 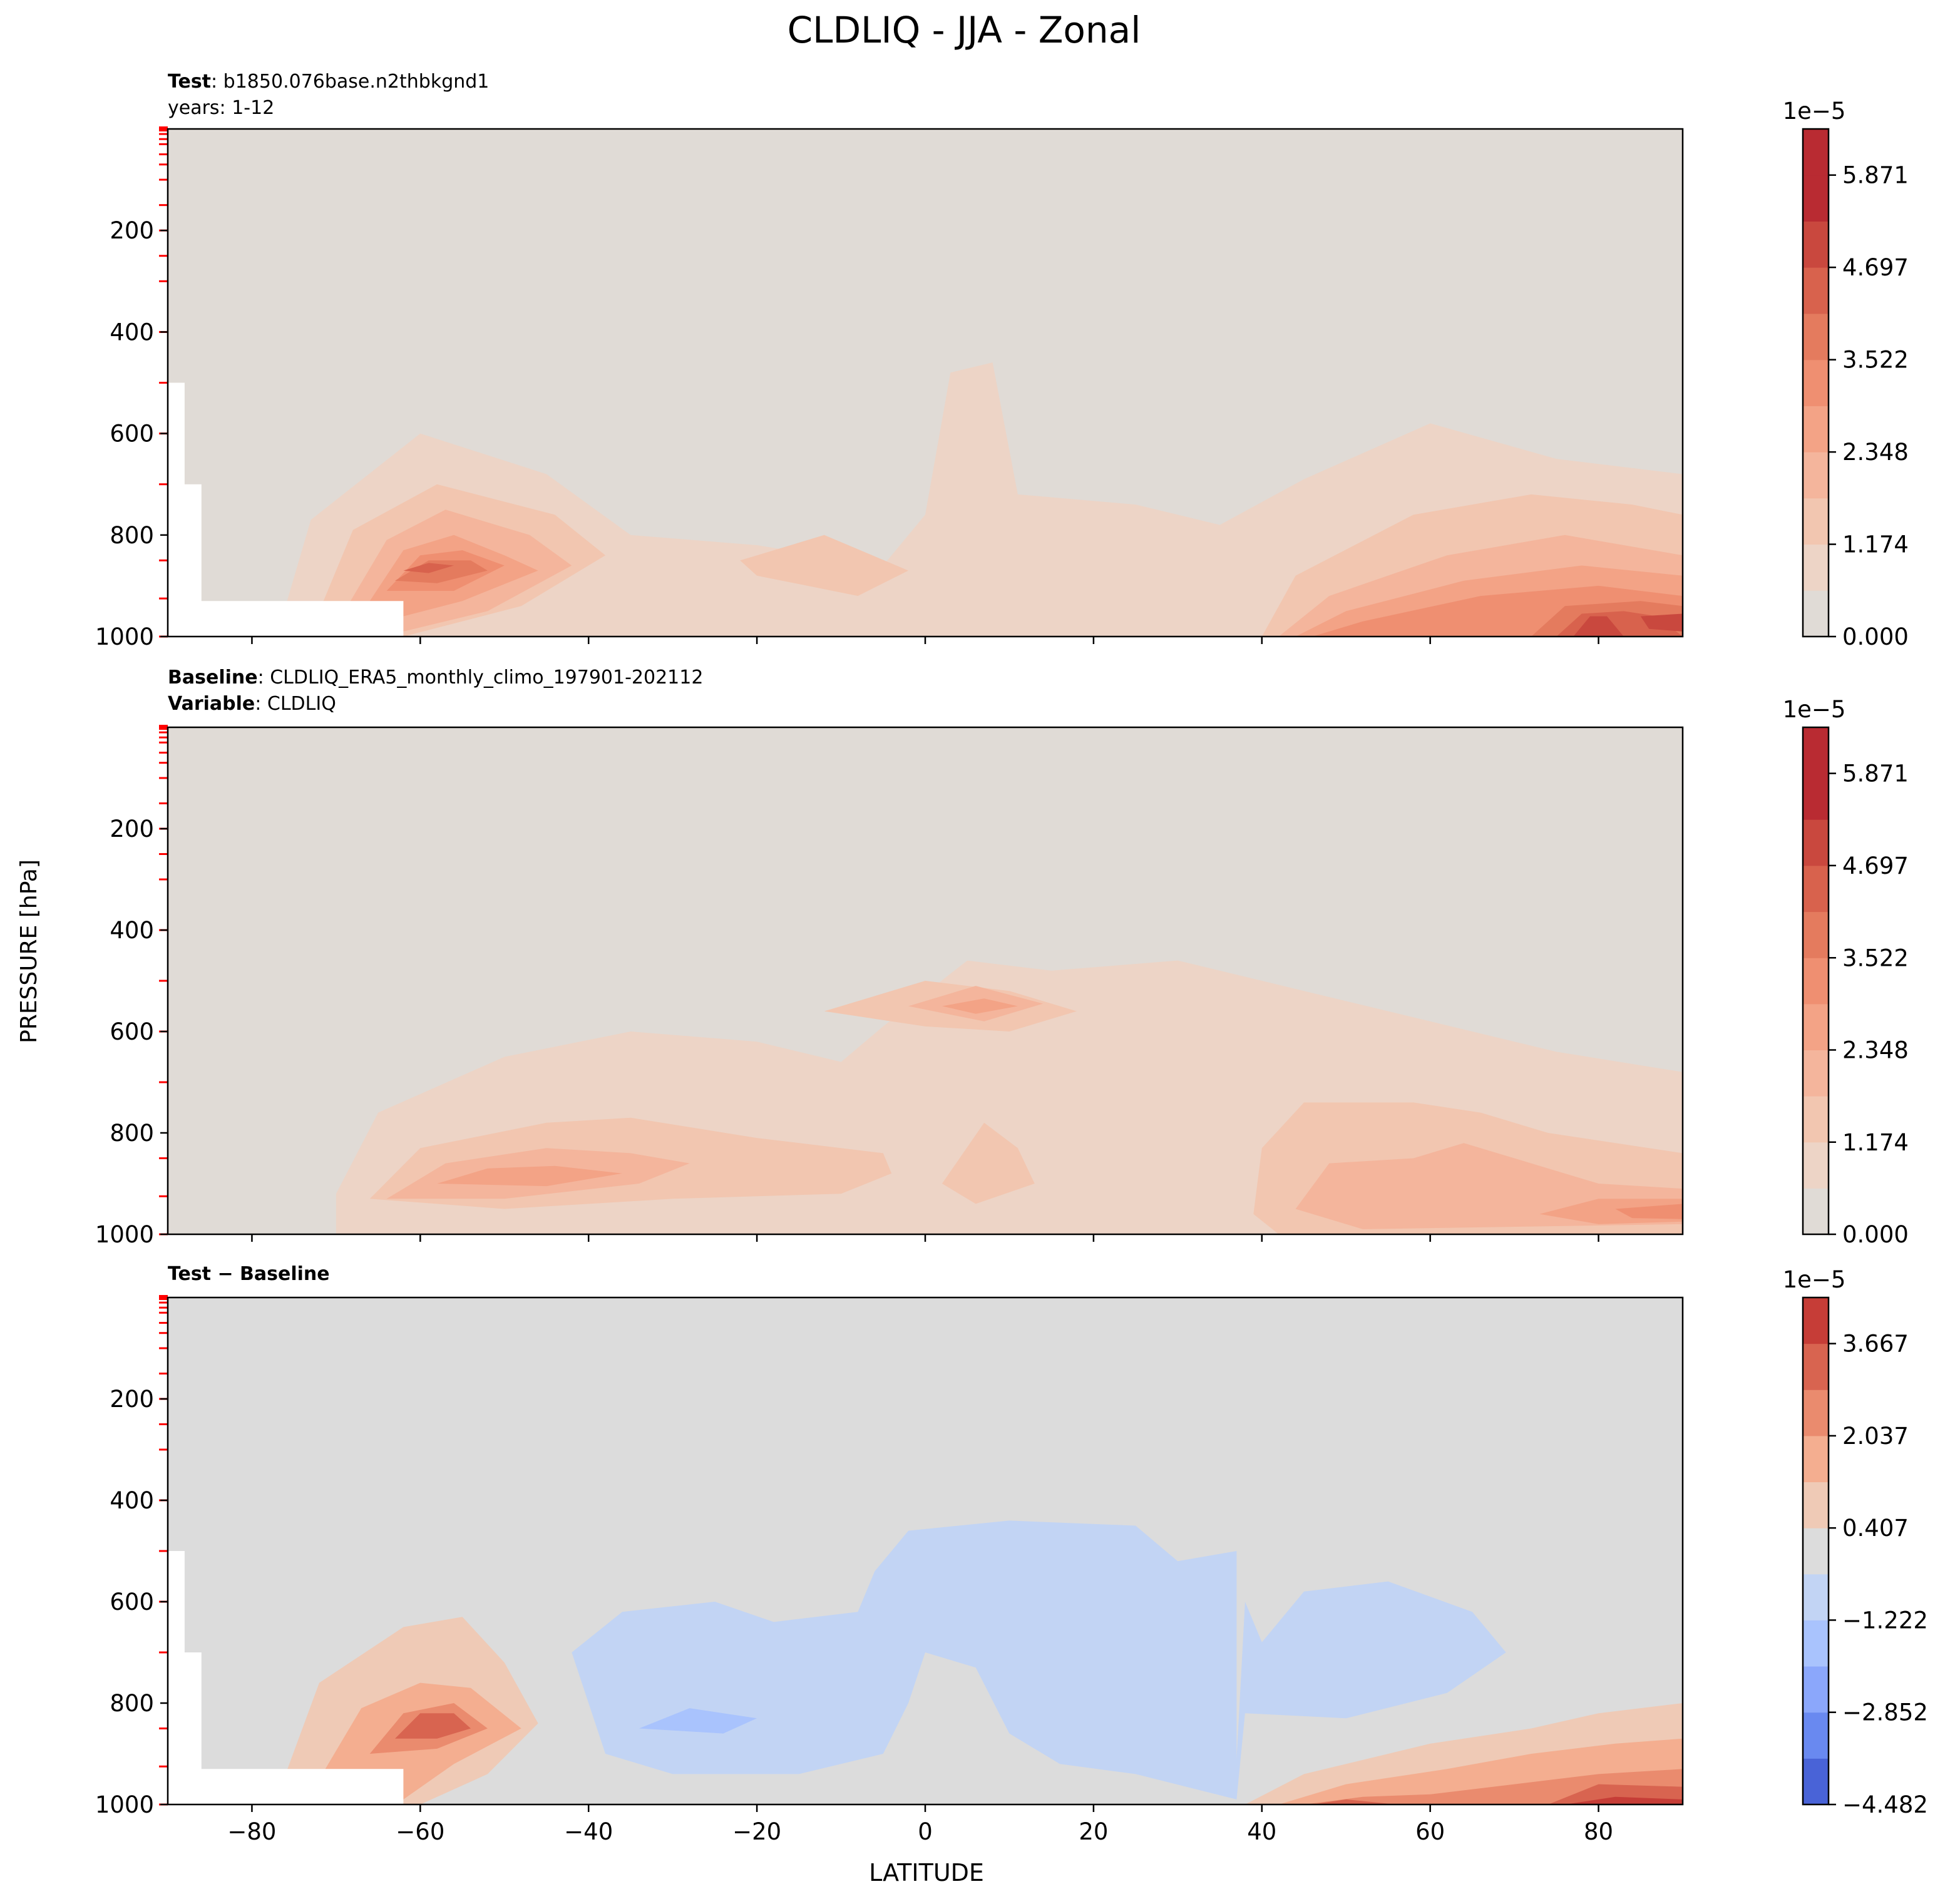 I want to click on colorbar-tick-label: 2.037, so click(x=1875, y=1436).